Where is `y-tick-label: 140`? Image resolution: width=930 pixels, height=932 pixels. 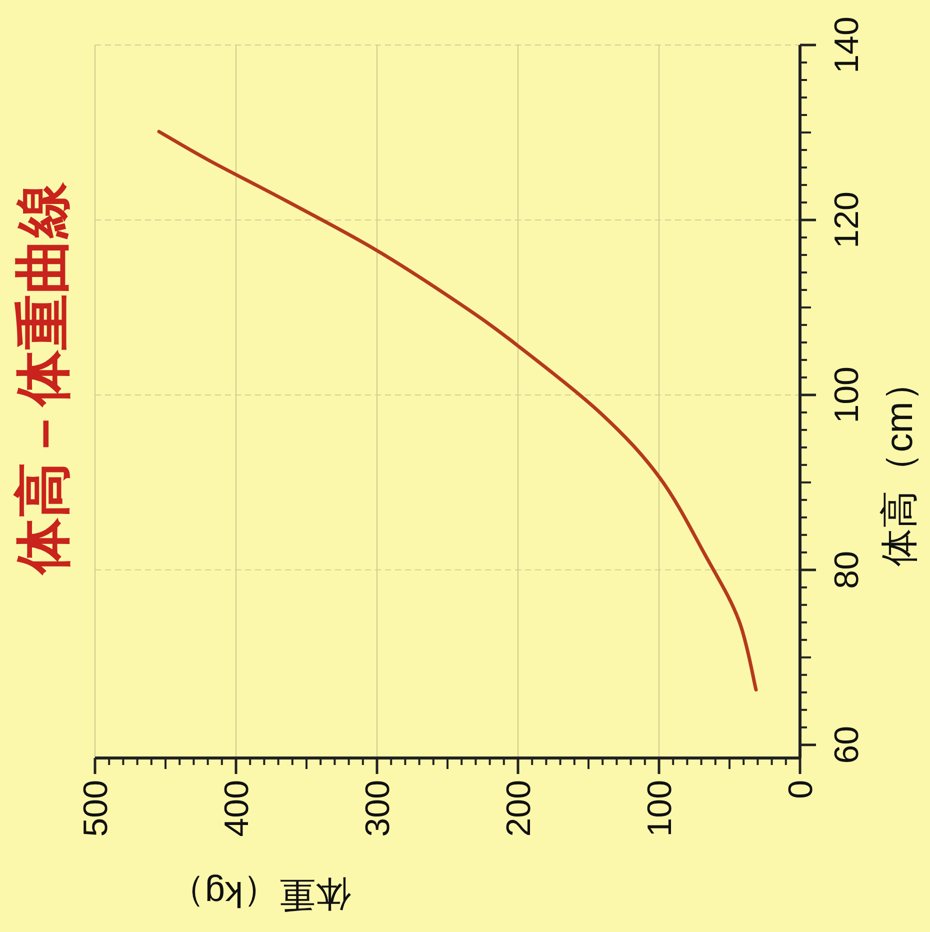 y-tick-label: 140 is located at coordinates (847, 45).